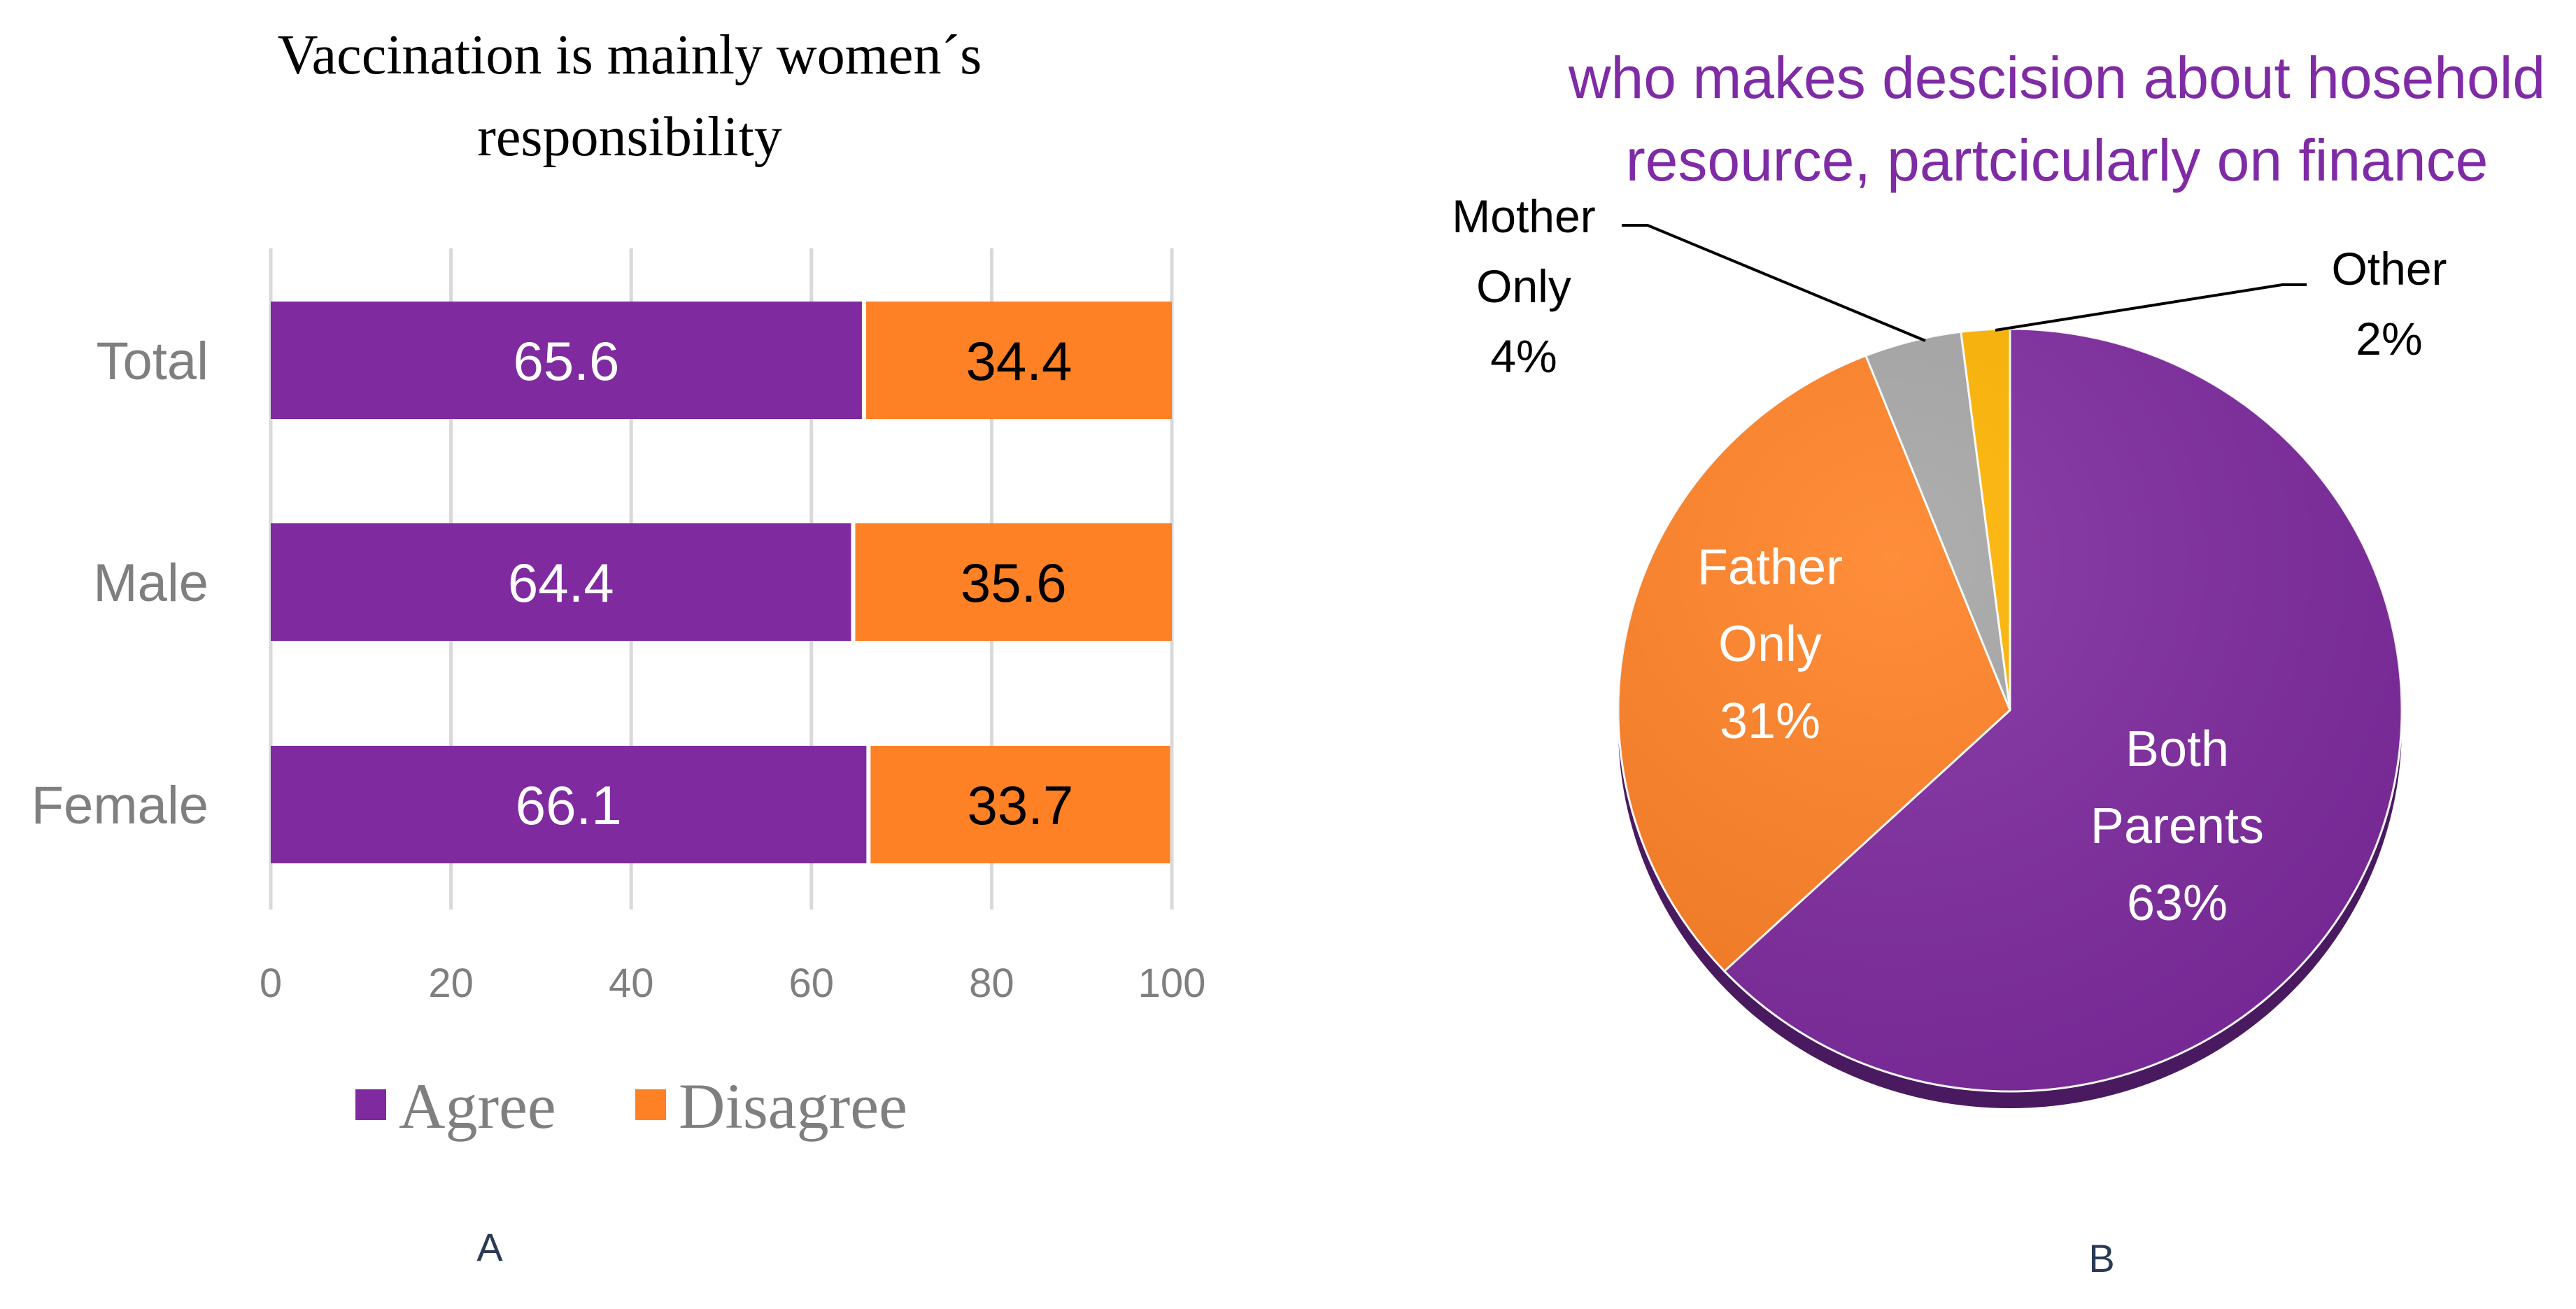 The height and width of the screenshot is (1309, 2576). I want to click on panel-label-b: B, so click(2101, 1258).